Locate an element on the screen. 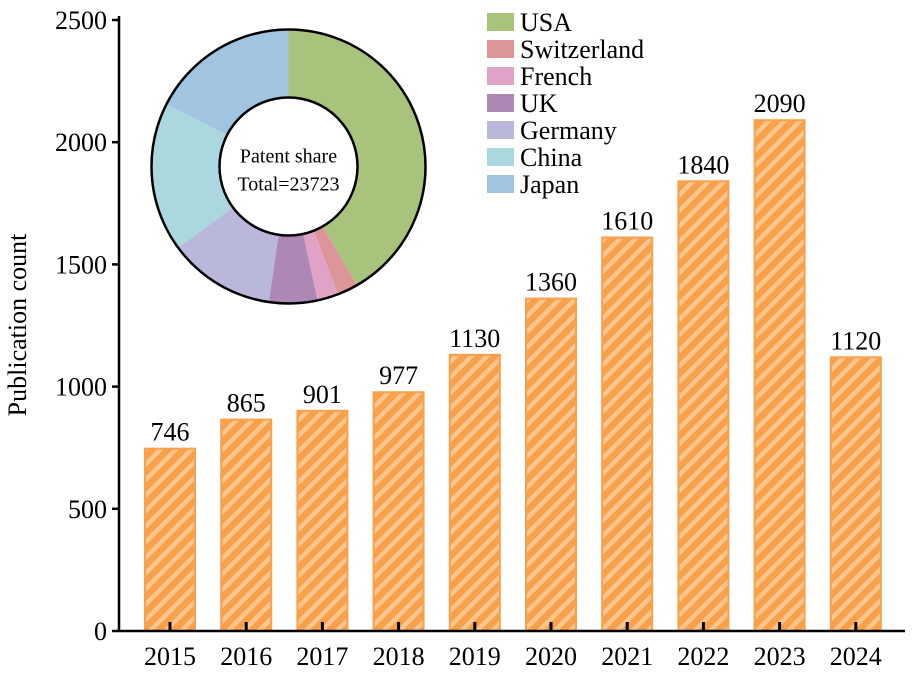  x-tick-label: 2015 is located at coordinates (170, 656).